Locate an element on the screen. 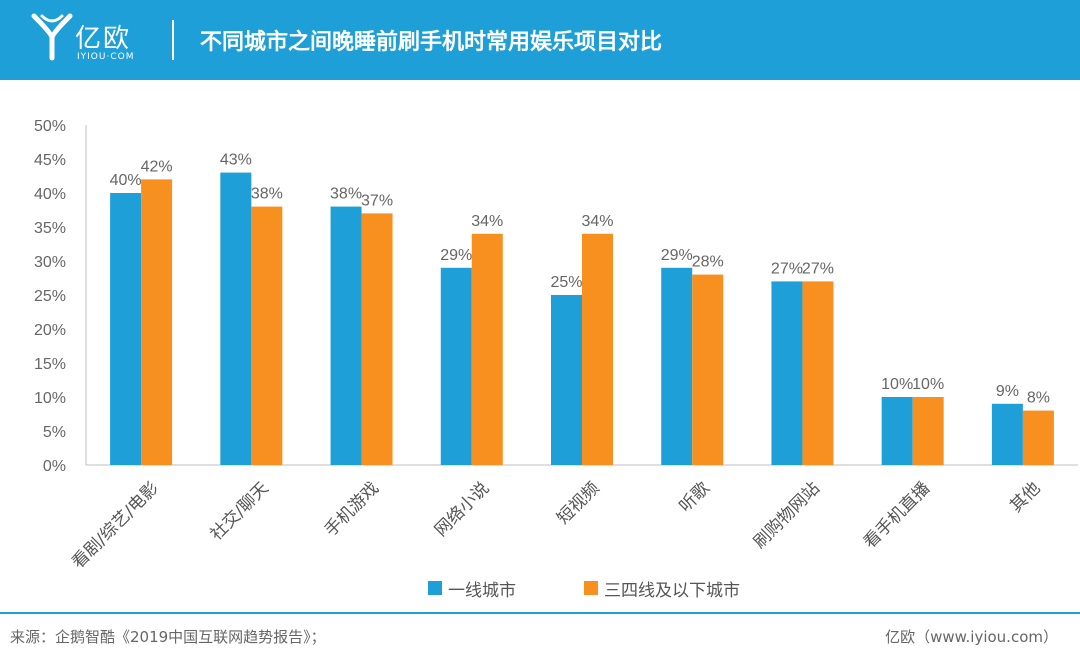 The image size is (1080, 664). x-tick-label: 看手机直播 is located at coordinates (897, 515).